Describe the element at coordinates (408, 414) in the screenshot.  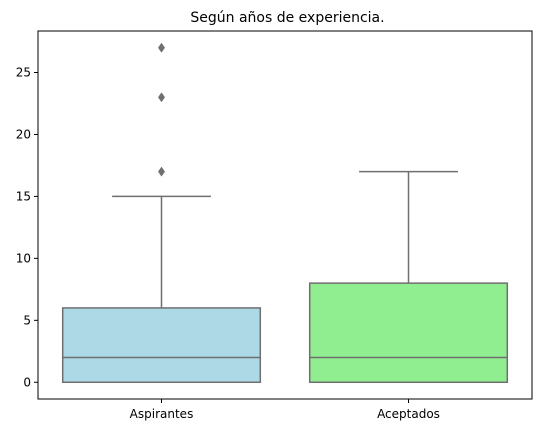
I see `x-tick-label-aceptados: Aceptados` at that location.